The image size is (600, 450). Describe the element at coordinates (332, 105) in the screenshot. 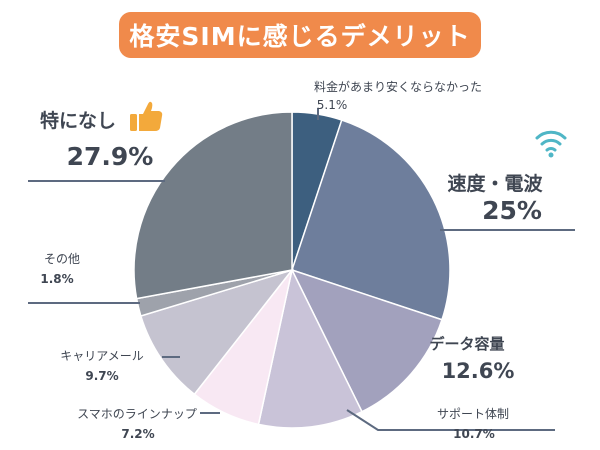

I see `label-price-value: 5.1%` at that location.